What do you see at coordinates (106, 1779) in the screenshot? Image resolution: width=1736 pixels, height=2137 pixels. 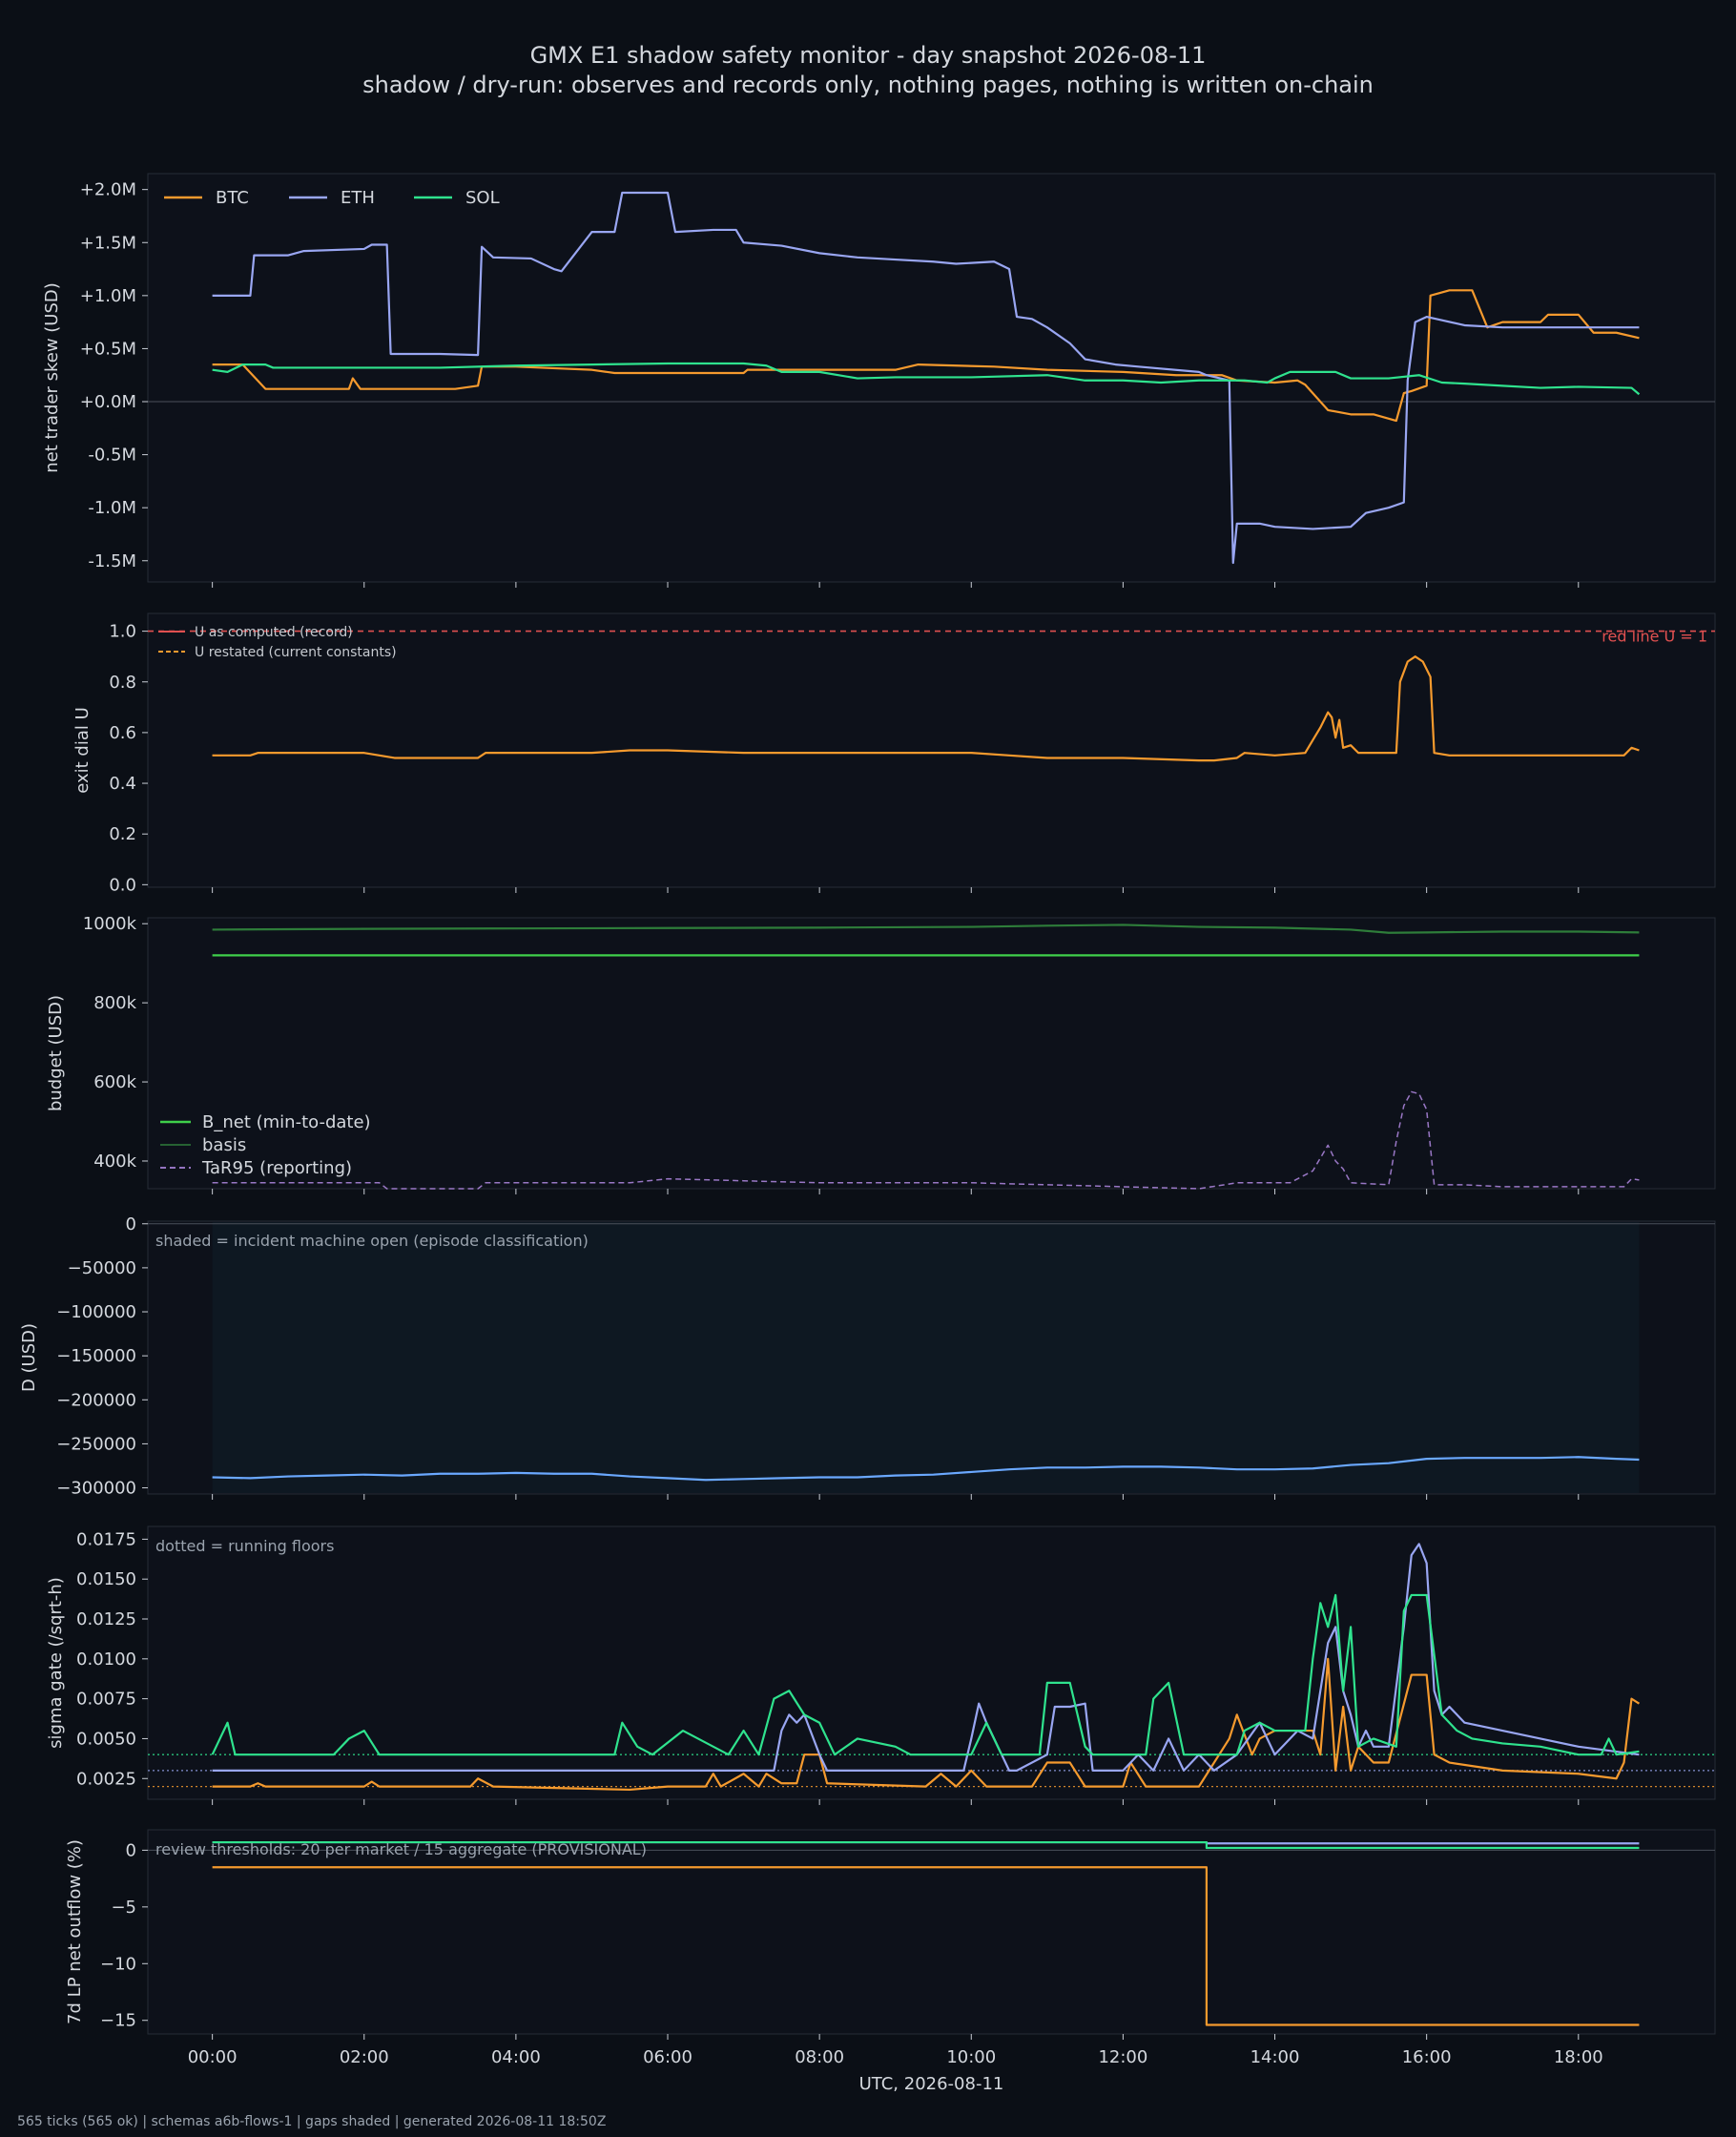 I see `y-tick-label: 0.0025` at bounding box center [106, 1779].